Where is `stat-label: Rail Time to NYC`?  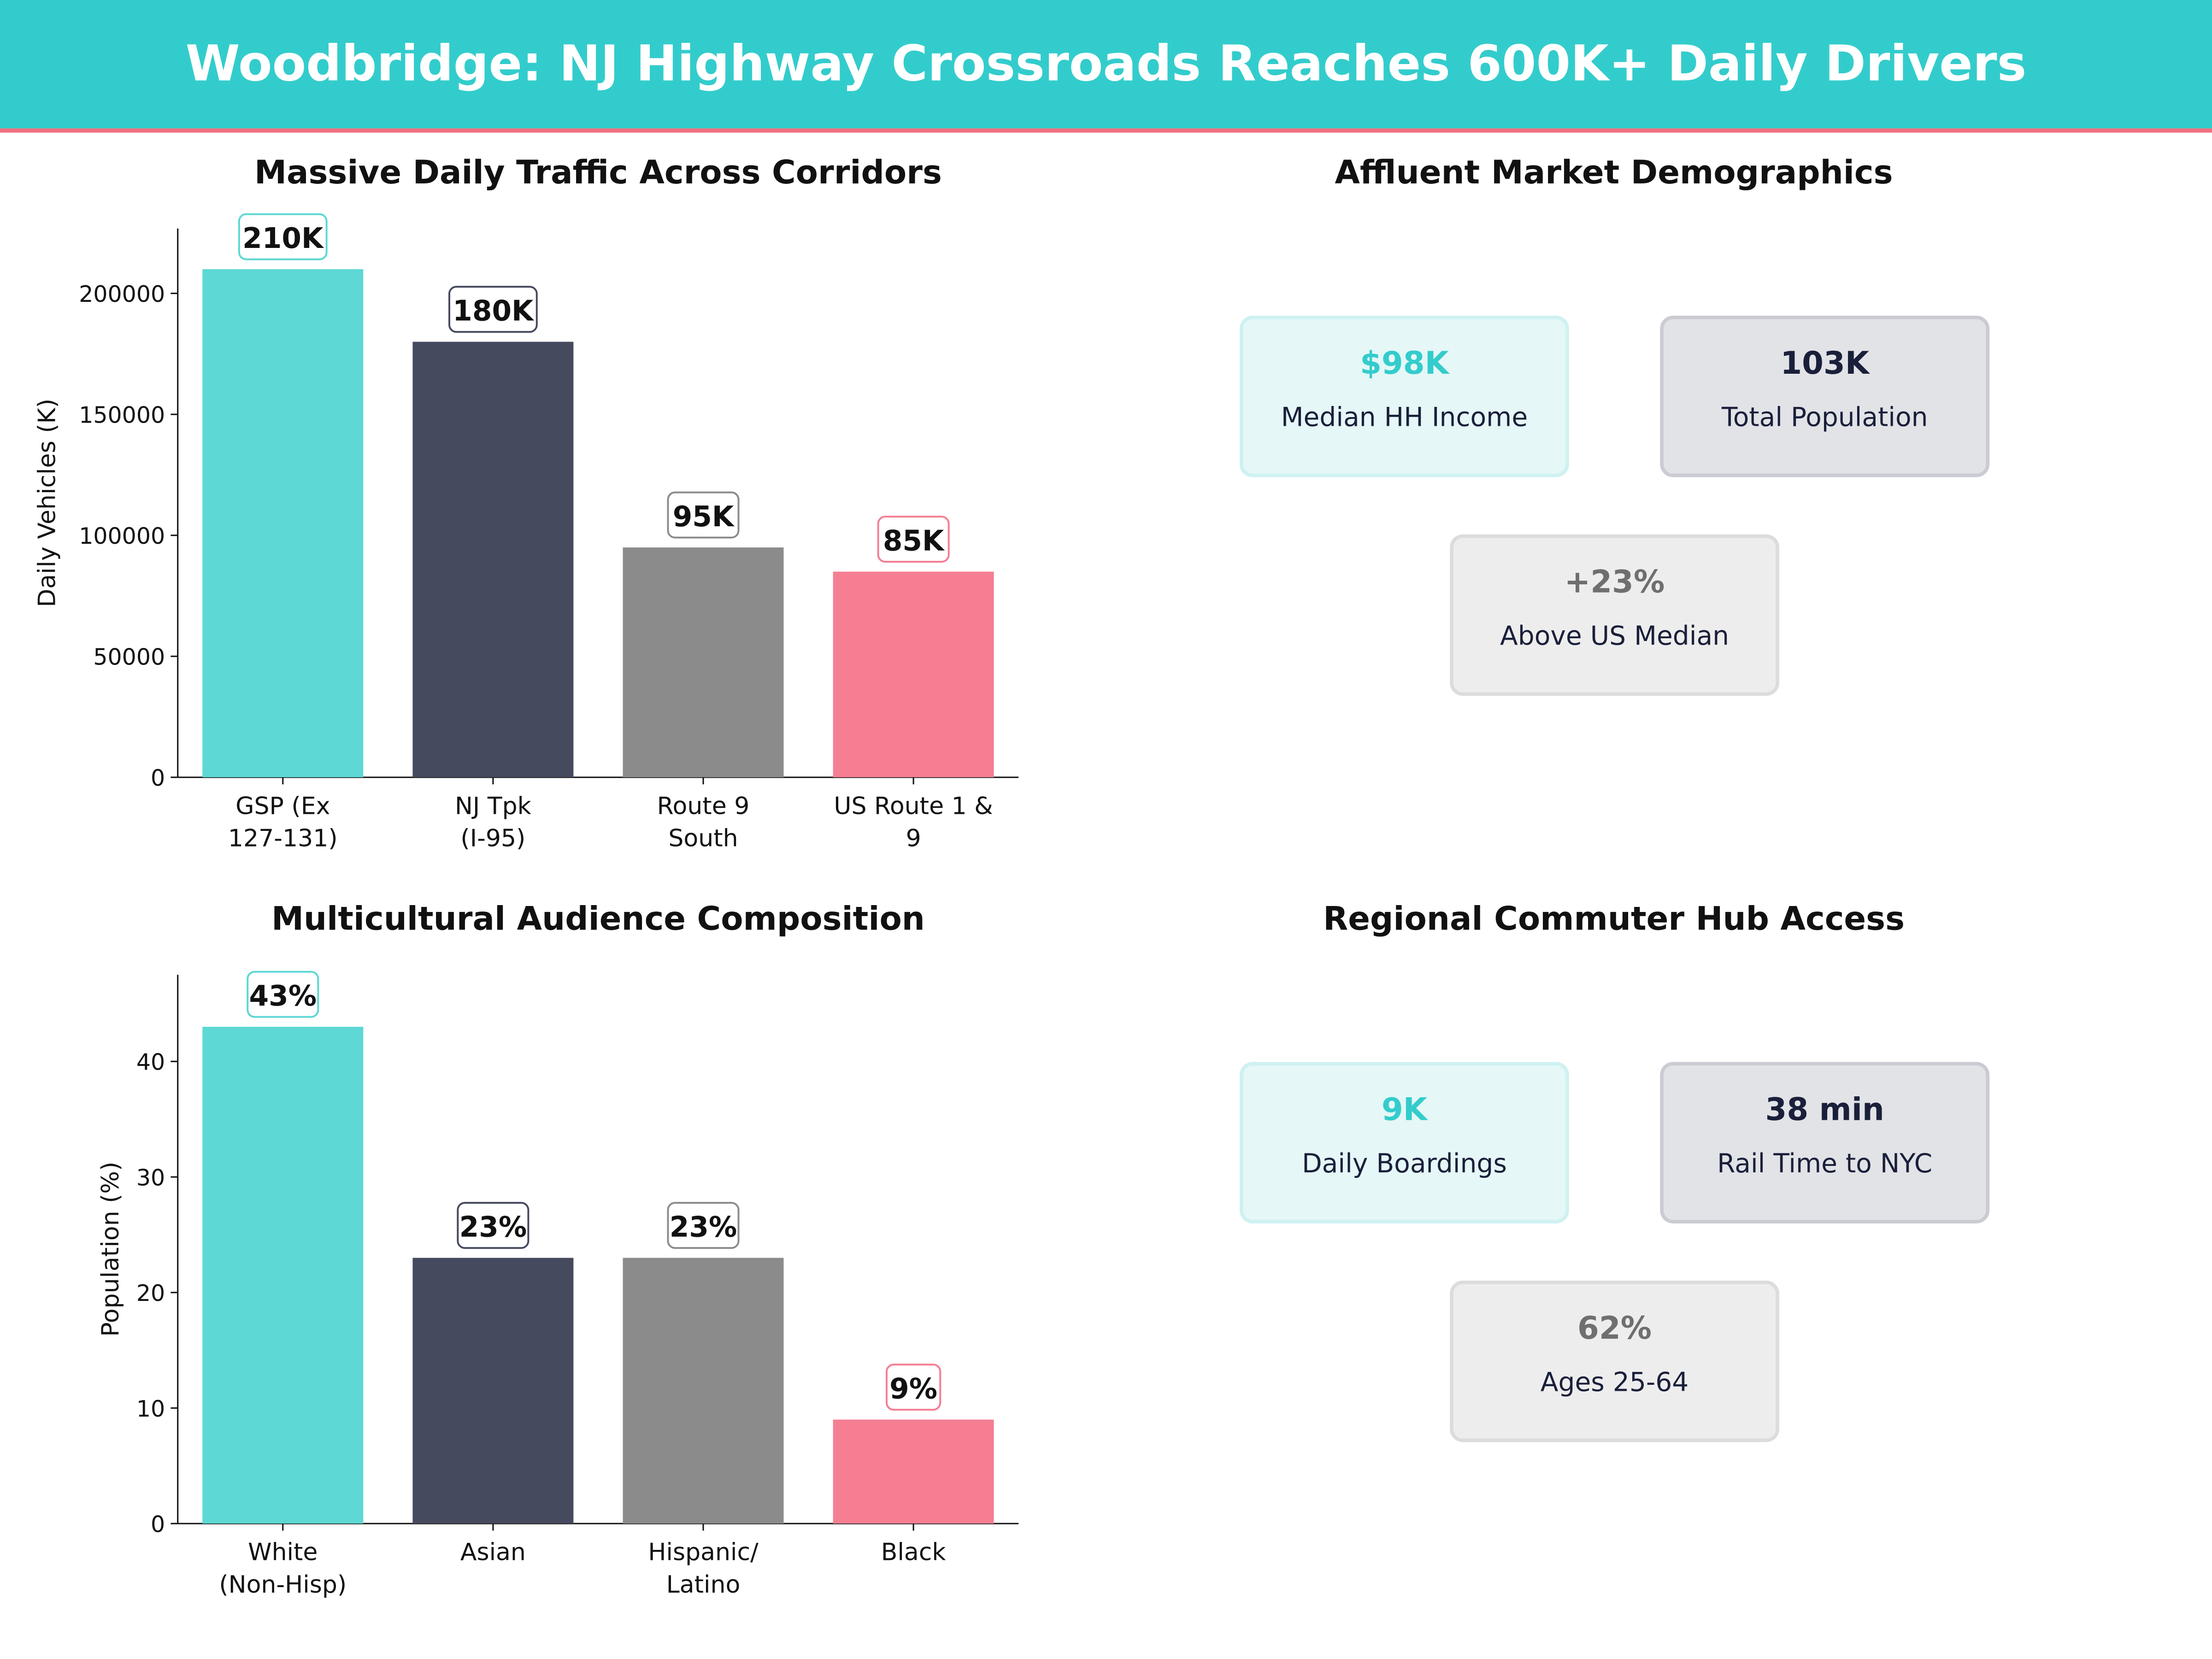
stat-label: Rail Time to NYC is located at coordinates (1824, 1163).